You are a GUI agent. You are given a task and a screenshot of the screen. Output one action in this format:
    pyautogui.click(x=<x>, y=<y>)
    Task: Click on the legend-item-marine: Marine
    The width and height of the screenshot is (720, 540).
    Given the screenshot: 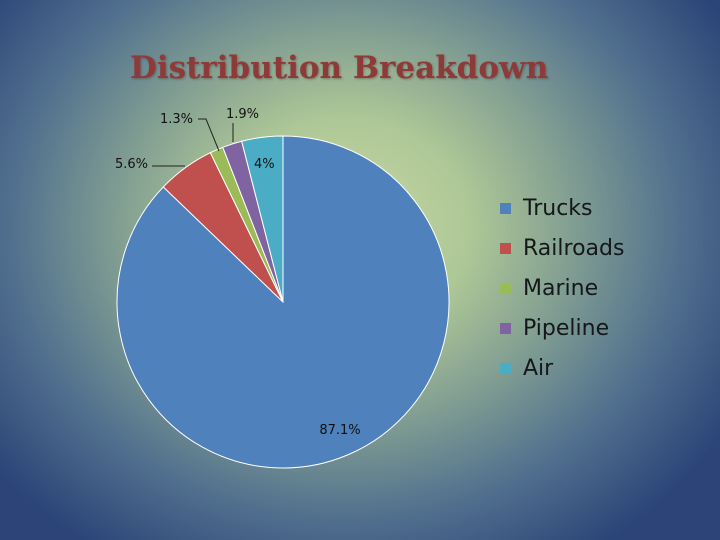 What is the action you would take?
    pyautogui.click(x=562, y=288)
    